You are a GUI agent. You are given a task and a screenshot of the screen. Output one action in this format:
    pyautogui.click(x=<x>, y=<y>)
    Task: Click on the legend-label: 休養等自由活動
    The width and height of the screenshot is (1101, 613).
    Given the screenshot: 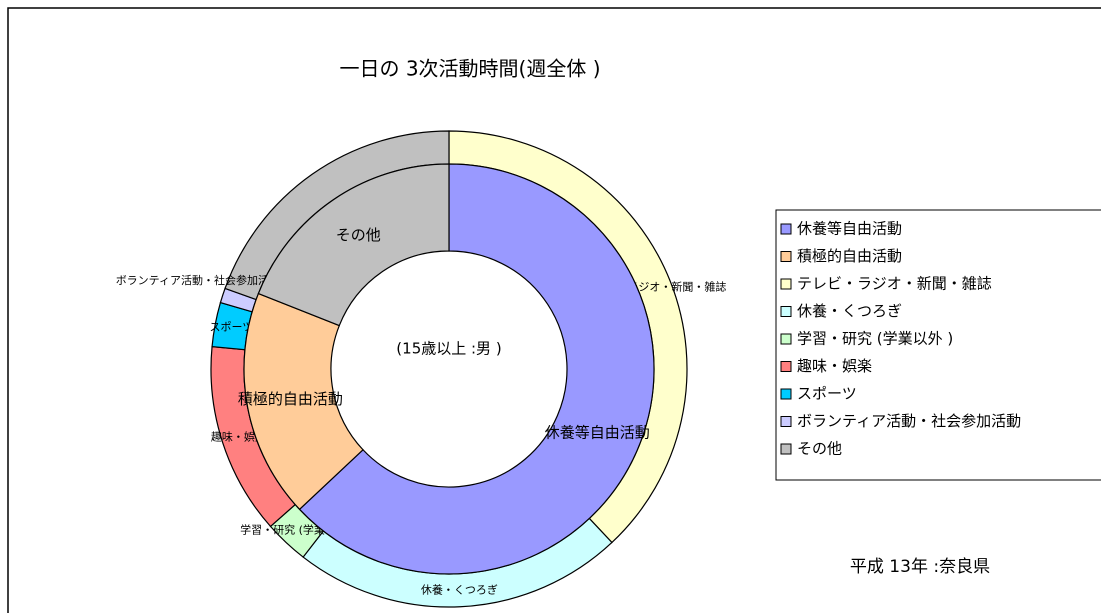 What is the action you would take?
    pyautogui.click(x=849, y=229)
    